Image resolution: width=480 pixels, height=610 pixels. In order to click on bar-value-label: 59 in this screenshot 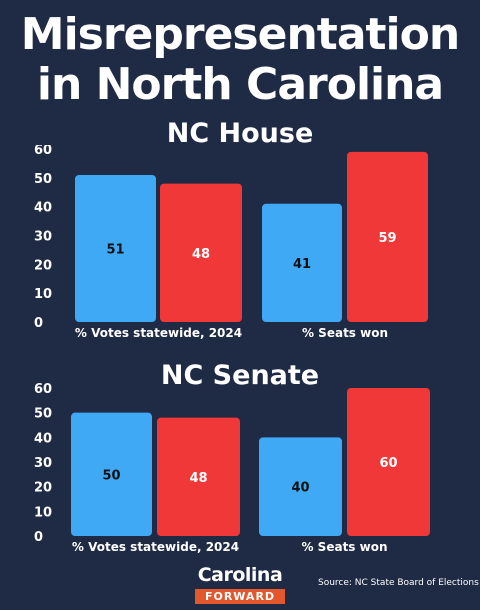, I will do `click(387, 238)`.